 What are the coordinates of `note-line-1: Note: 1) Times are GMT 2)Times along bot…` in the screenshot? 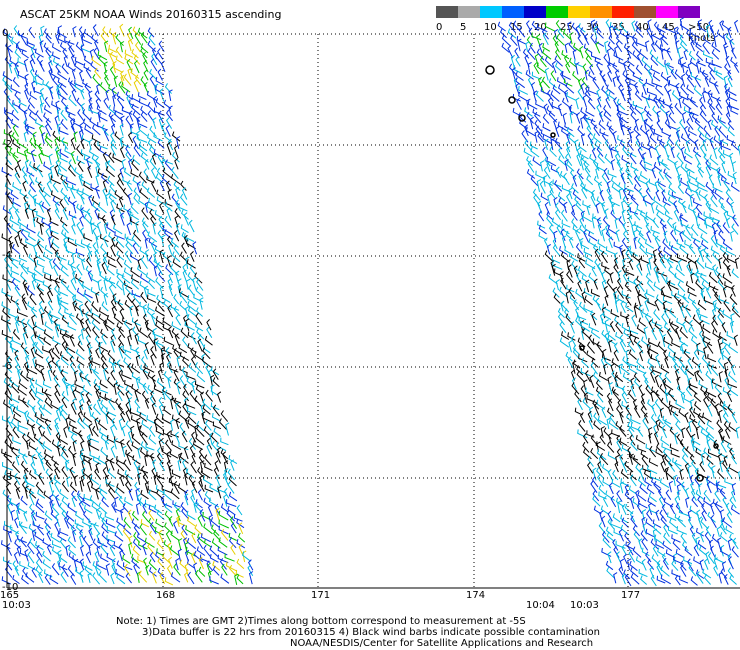 It's located at (321, 621).